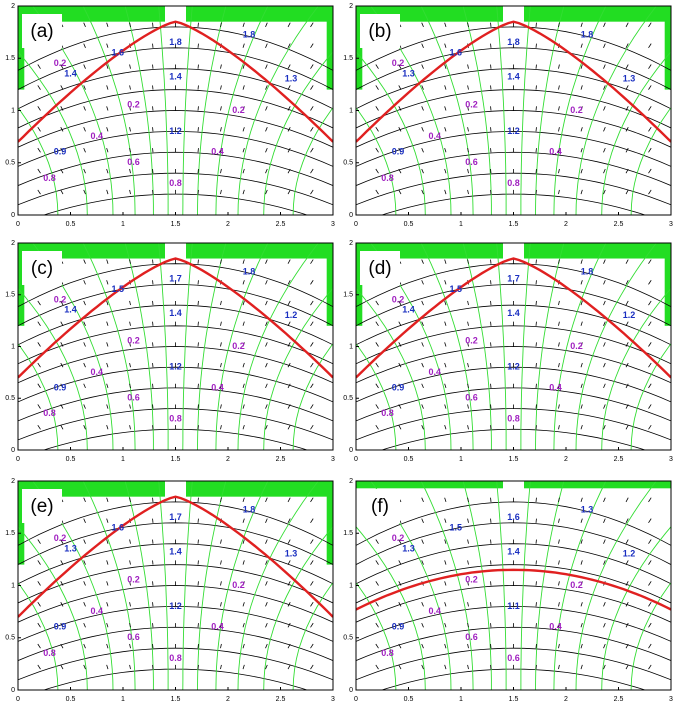 The height and width of the screenshot is (703, 685). I want to click on contour-label: 0.9, so click(398, 152).